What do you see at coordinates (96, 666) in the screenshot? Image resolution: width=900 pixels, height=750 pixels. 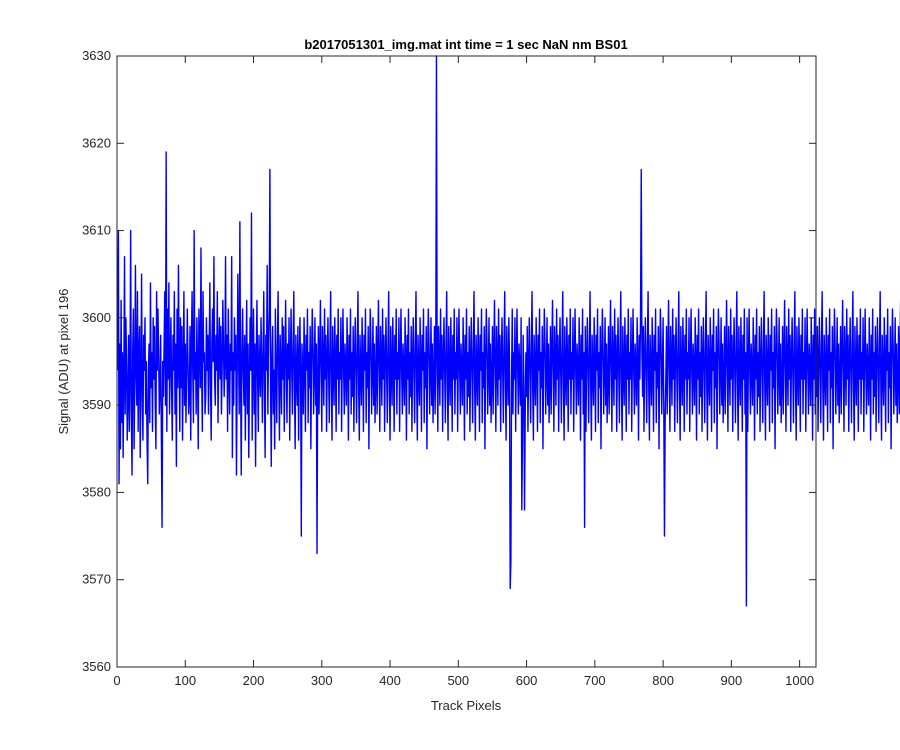 I see `y-tick-label: 3560` at bounding box center [96, 666].